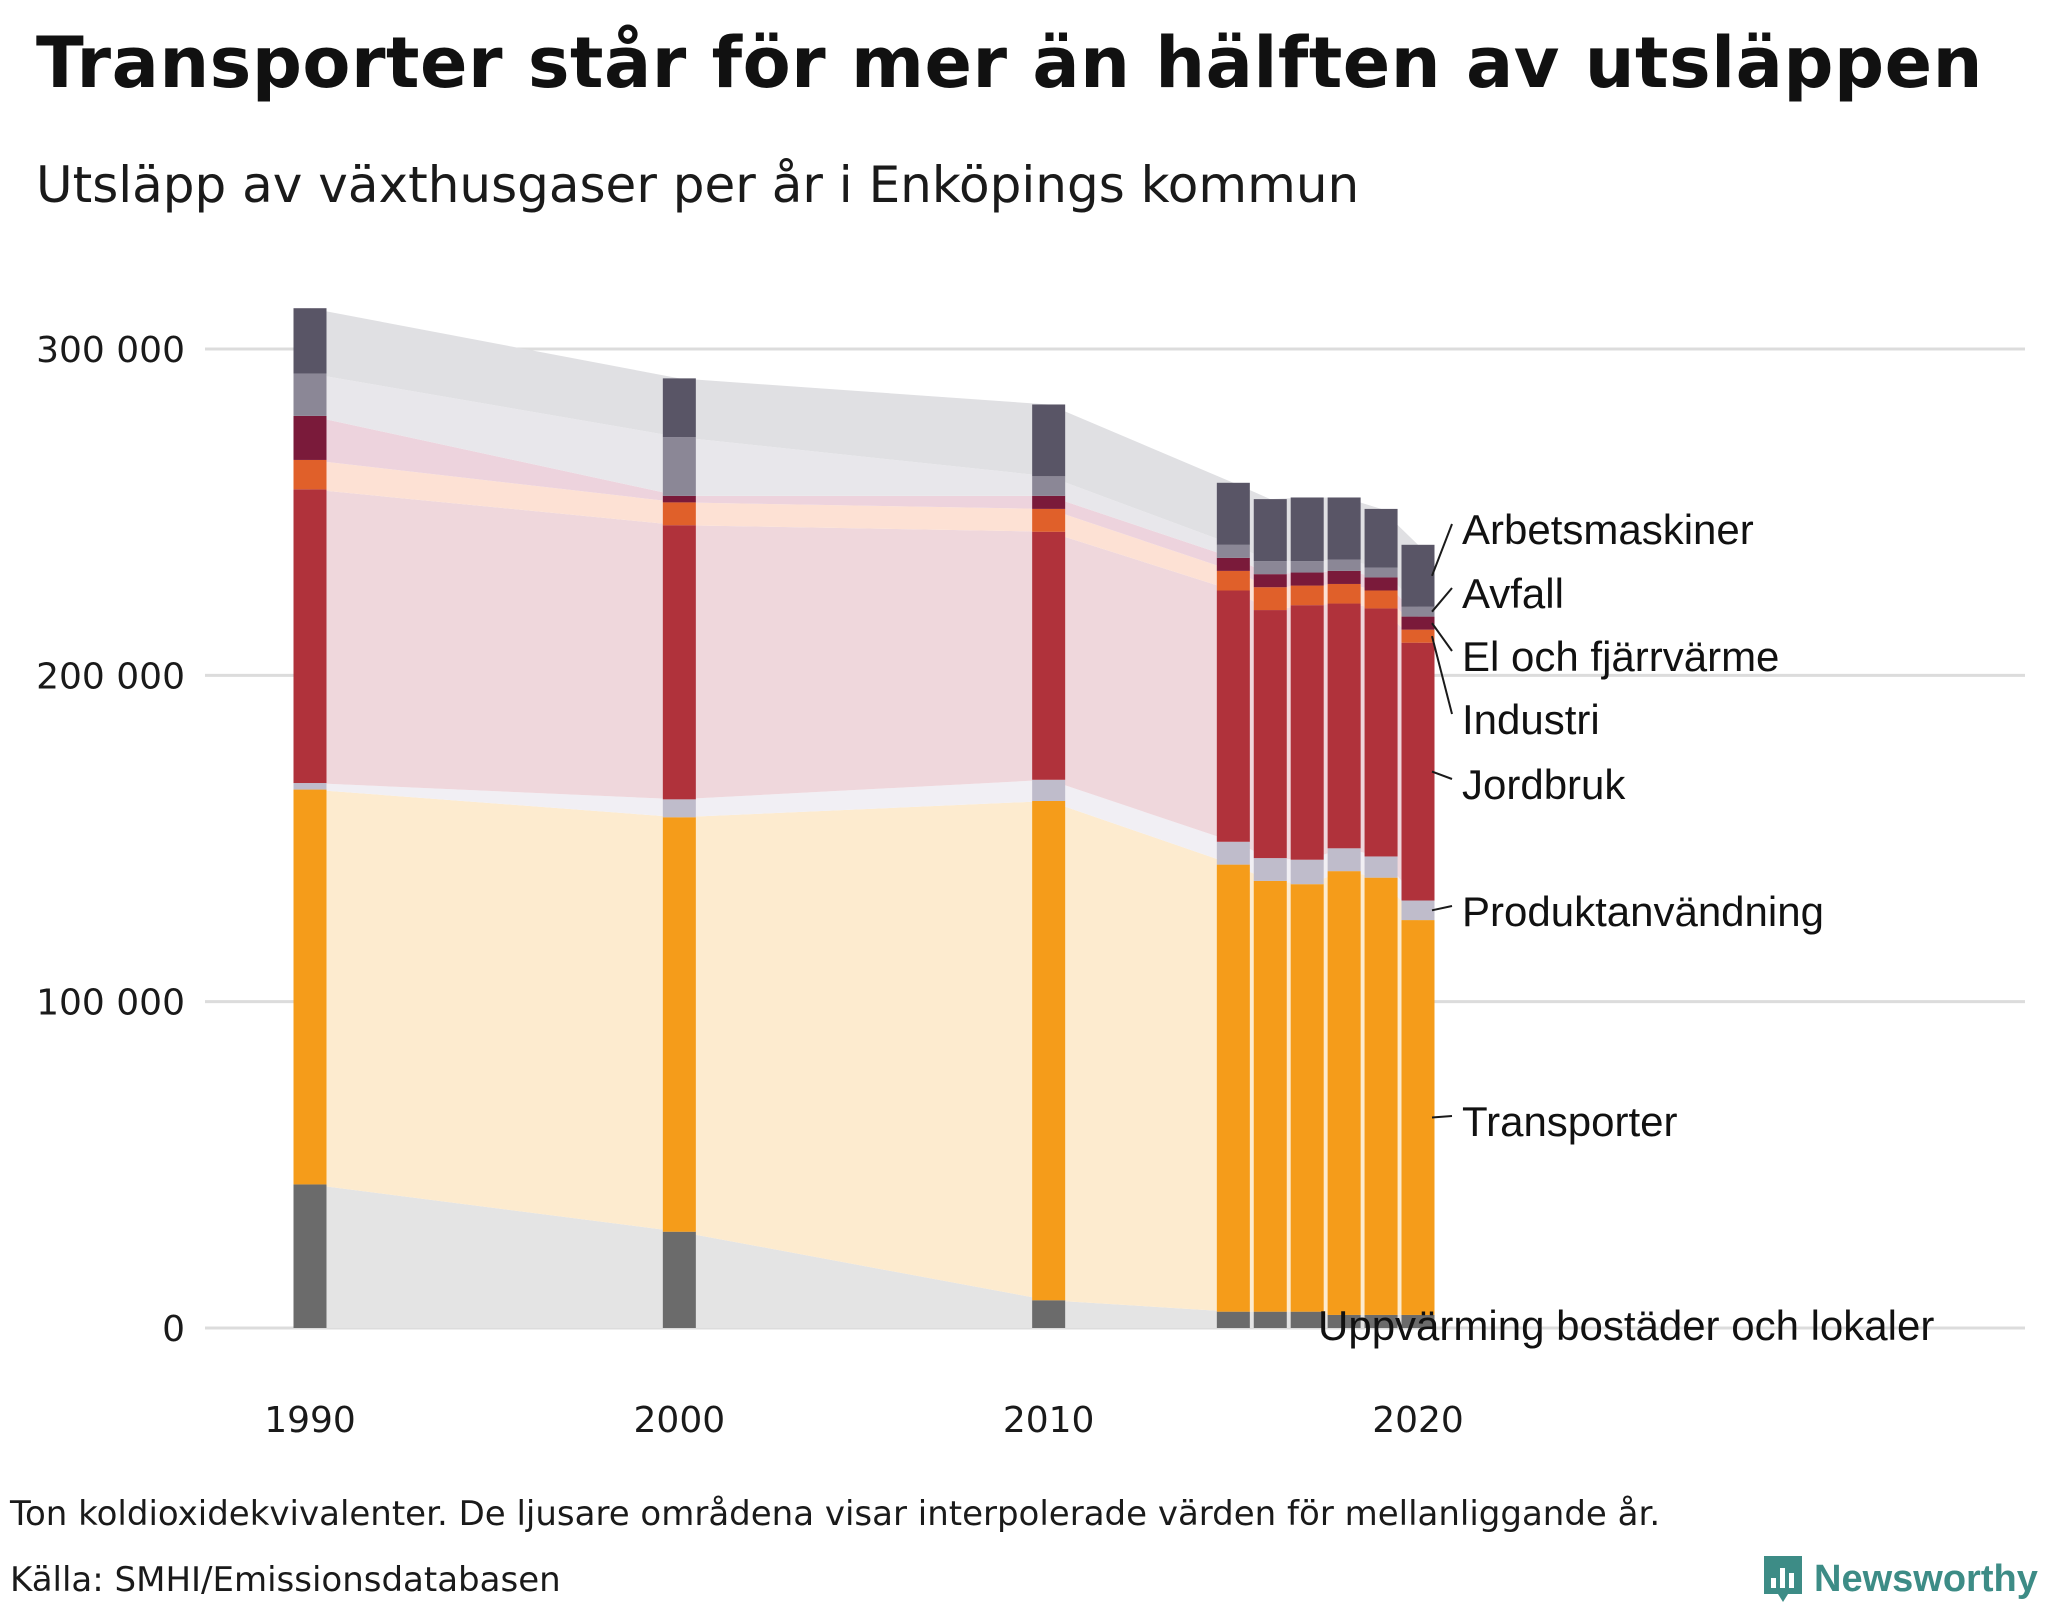 Image resolution: width=2048 pixels, height=1604 pixels. What do you see at coordinates (1643, 911) in the screenshot?
I see `series-label: Produktanvändning` at bounding box center [1643, 911].